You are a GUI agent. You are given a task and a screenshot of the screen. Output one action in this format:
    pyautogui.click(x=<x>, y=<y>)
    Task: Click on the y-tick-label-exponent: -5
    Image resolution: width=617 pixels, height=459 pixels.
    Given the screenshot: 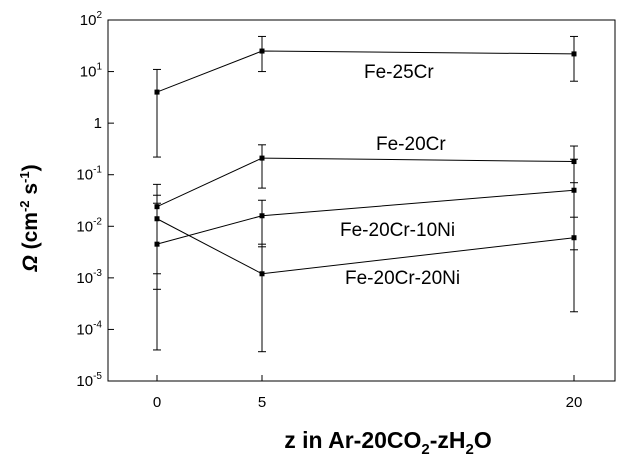 What is the action you would take?
    pyautogui.click(x=97, y=376)
    